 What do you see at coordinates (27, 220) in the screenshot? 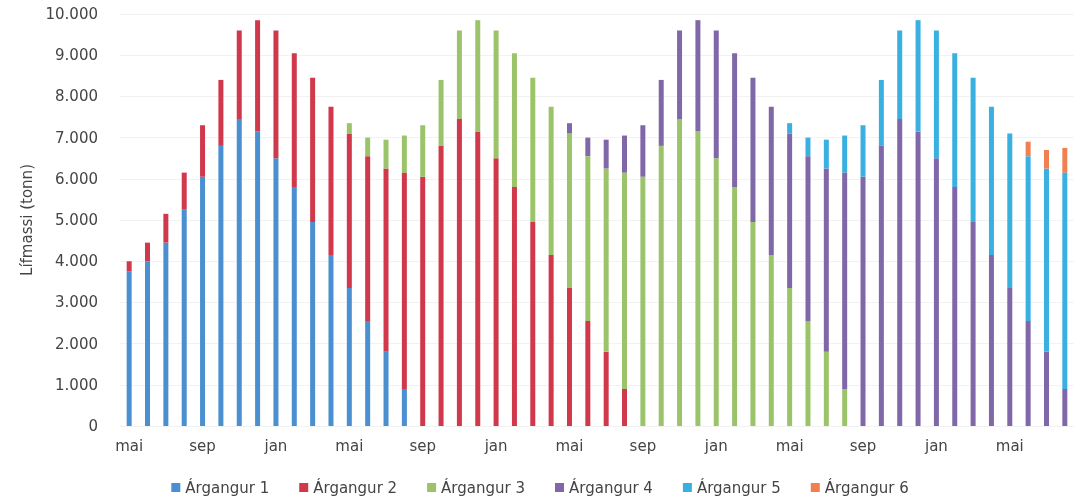
I see `y-axis-title: Lífmassi (tonn)` at bounding box center [27, 220].